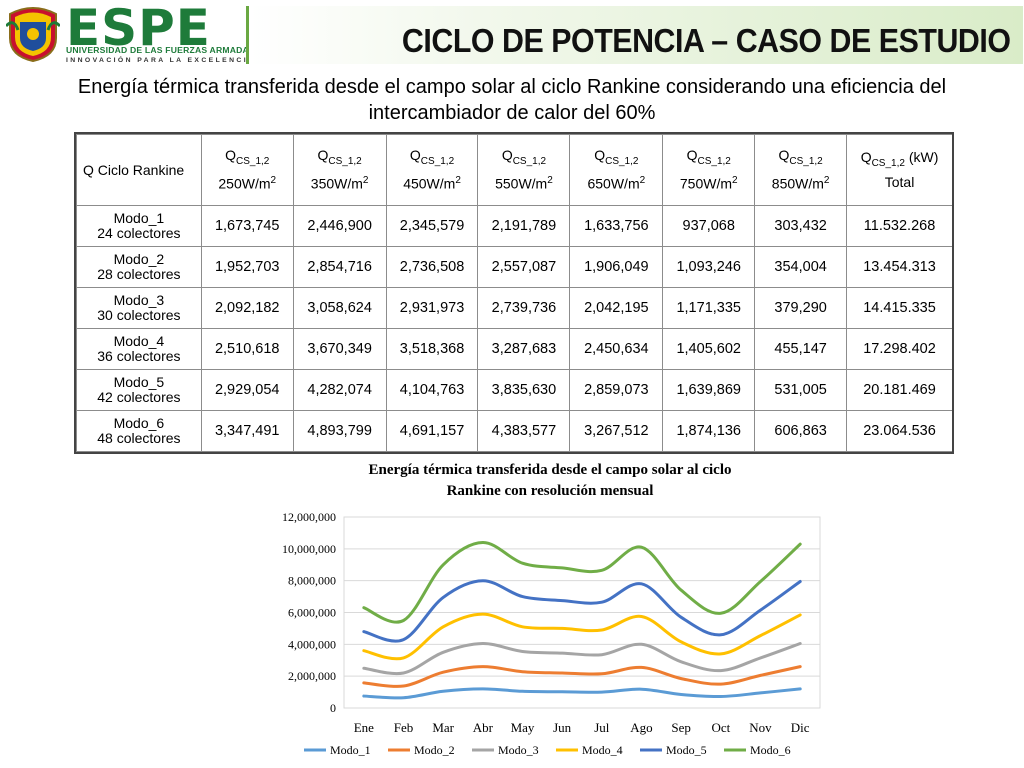 This screenshot has width=1024, height=768. Describe the element at coordinates (524, 308) in the screenshot. I see `energy-cell: 2,739,736` at that location.